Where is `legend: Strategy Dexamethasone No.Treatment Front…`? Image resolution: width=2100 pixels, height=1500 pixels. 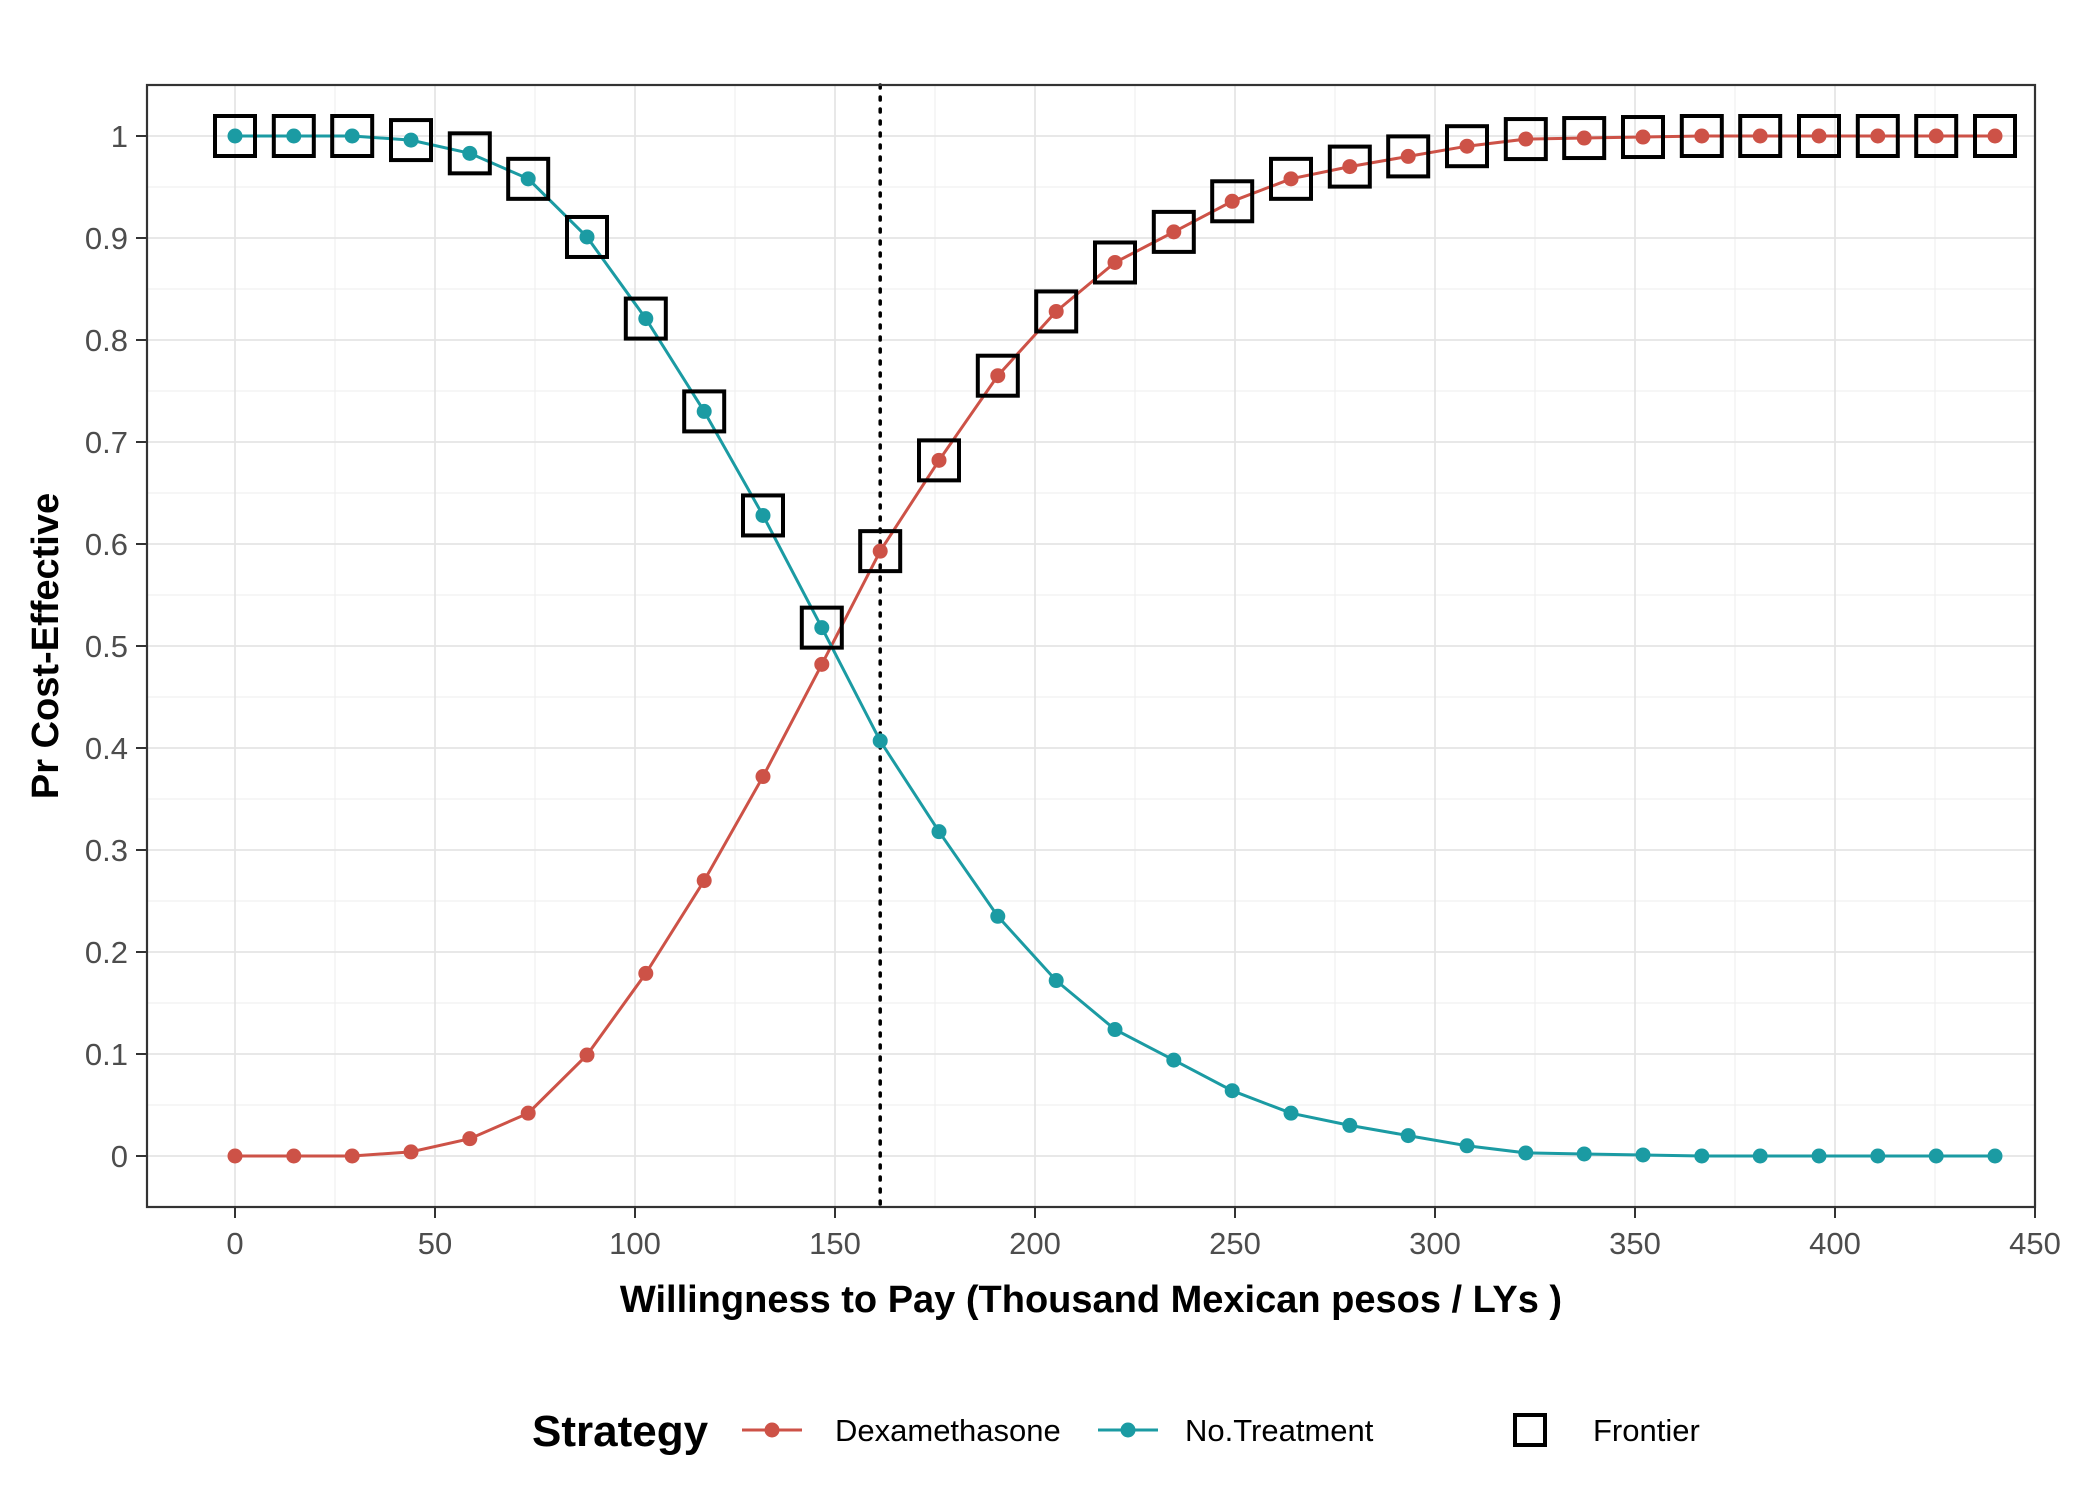 legend: Strategy Dexamethasone No.Treatment Front… is located at coordinates (1116, 1431).